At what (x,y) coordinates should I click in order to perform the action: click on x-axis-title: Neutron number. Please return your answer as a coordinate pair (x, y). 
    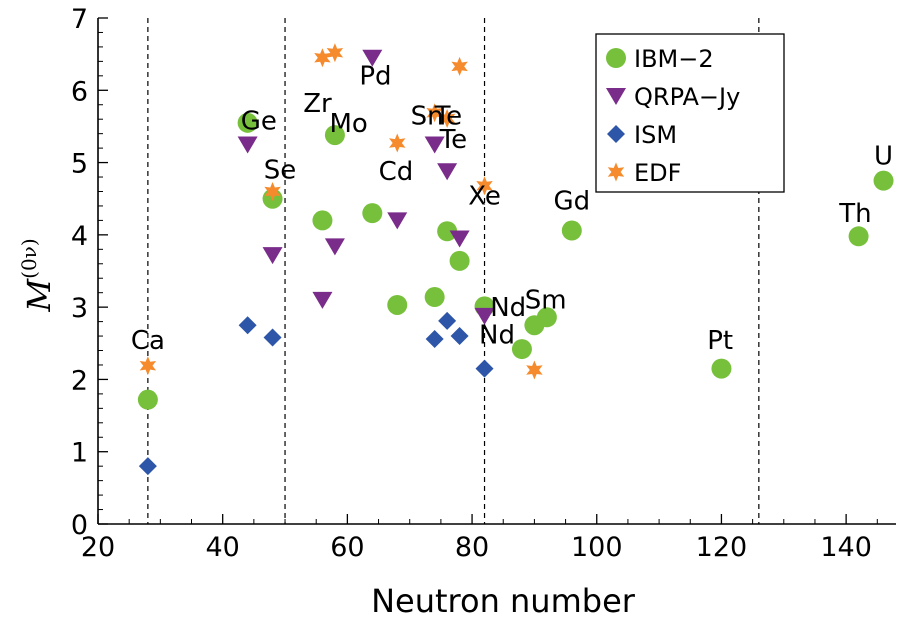
    Looking at the image, I should click on (503, 601).